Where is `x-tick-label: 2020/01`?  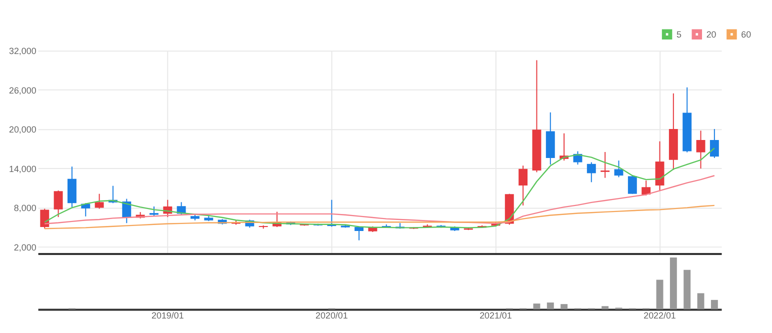
x-tick-label: 2020/01 is located at coordinates (332, 315).